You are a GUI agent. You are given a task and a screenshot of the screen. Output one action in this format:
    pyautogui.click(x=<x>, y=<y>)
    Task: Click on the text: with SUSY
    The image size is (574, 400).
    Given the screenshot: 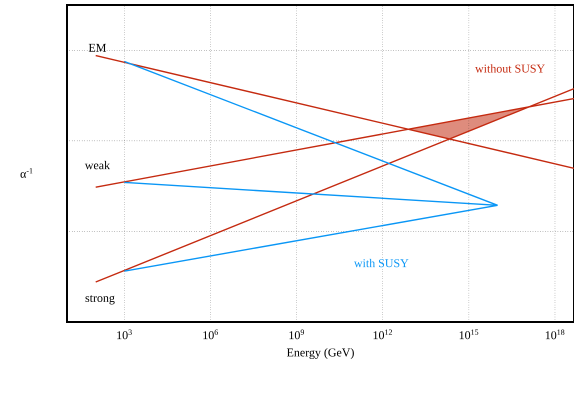 What is the action you would take?
    pyautogui.click(x=381, y=263)
    